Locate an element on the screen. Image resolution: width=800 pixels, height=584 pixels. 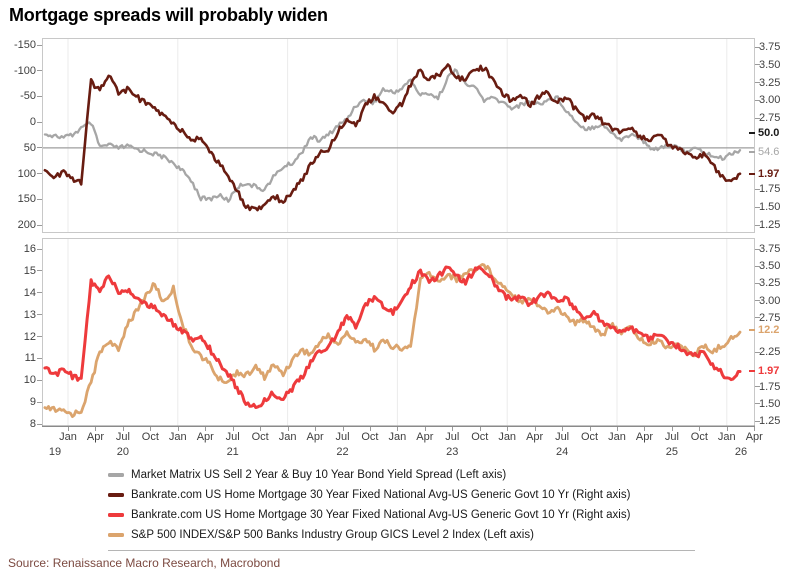
x-axis-year-label: 25 is located at coordinates (672, 452).